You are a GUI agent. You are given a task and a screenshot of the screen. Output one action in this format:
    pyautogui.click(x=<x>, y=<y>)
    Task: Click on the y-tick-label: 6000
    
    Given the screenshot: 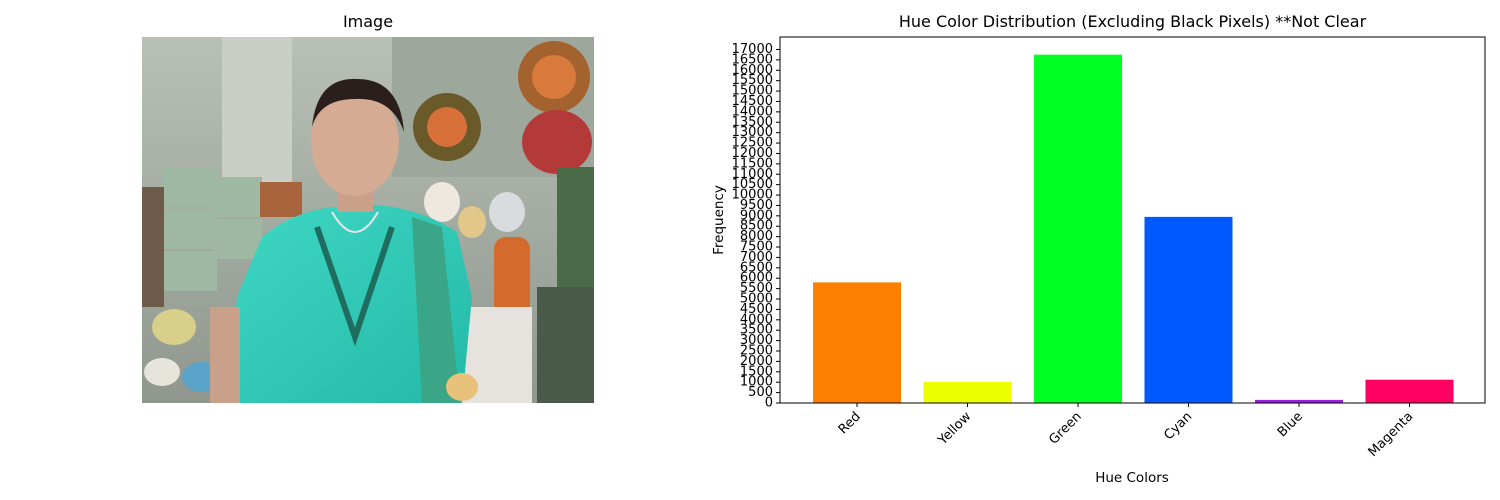 What is the action you would take?
    pyautogui.click(x=756, y=278)
    